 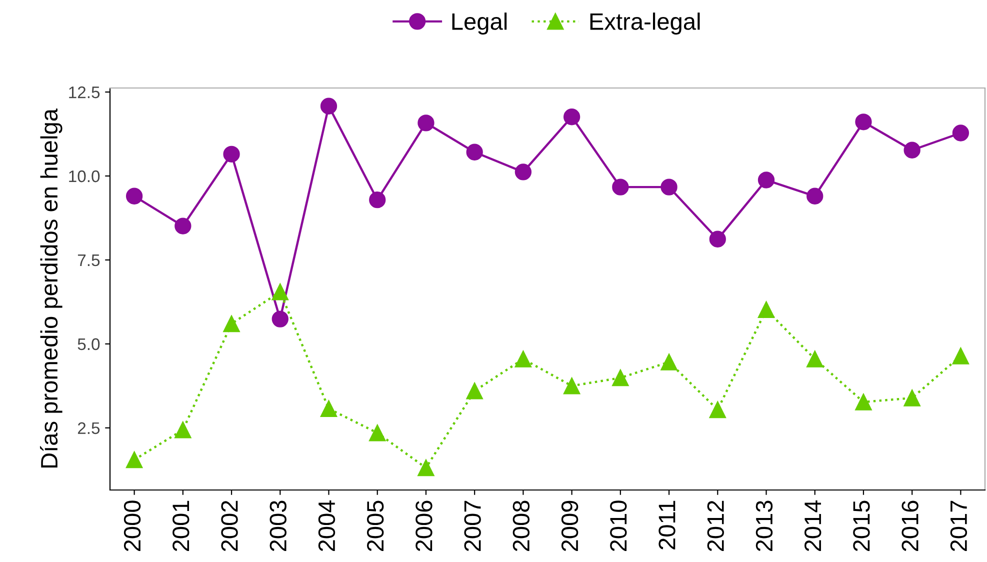 I want to click on x-tick-label: 2003, so click(x=278, y=526).